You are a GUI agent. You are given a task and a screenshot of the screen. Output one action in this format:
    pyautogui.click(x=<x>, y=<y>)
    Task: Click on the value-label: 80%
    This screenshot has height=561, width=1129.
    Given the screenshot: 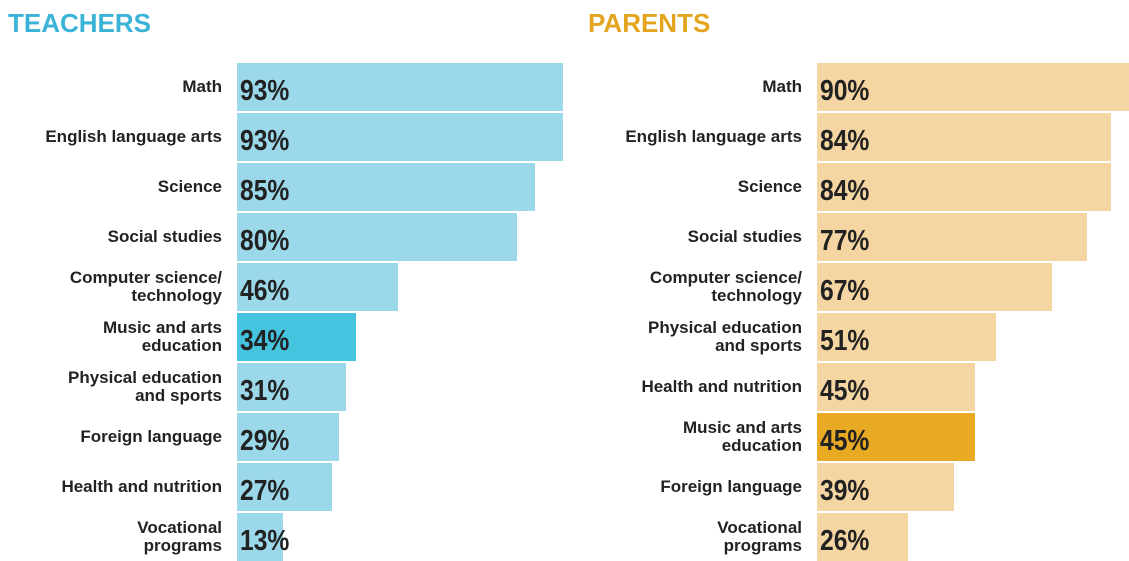 What is the action you would take?
    pyautogui.click(x=265, y=241)
    